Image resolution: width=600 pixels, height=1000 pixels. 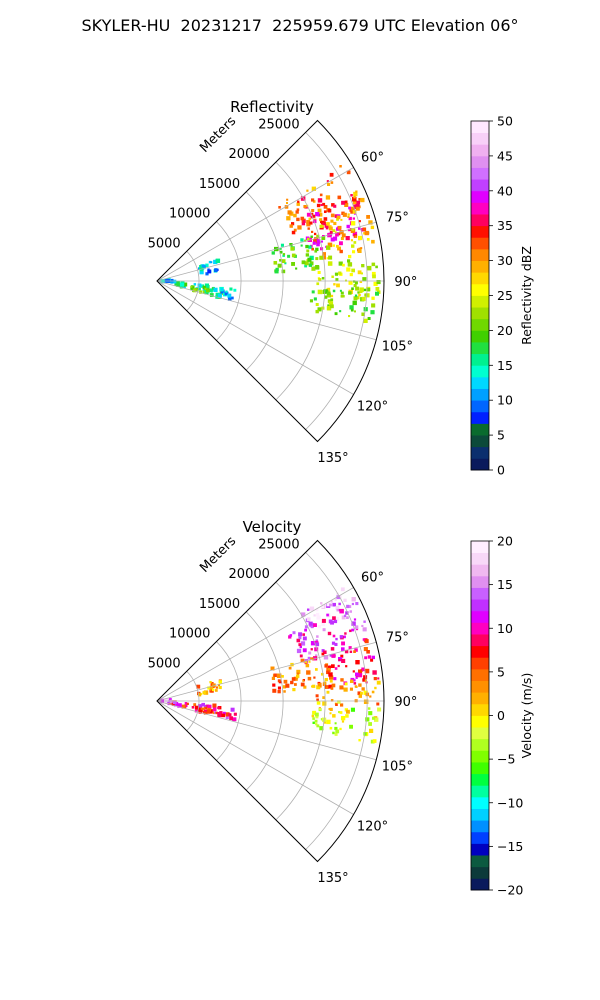 What do you see at coordinates (501, 435) in the screenshot?
I see `colorbar-tick-label: 5` at bounding box center [501, 435].